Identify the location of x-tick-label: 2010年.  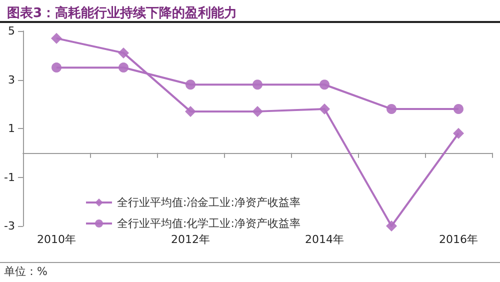
(56, 239).